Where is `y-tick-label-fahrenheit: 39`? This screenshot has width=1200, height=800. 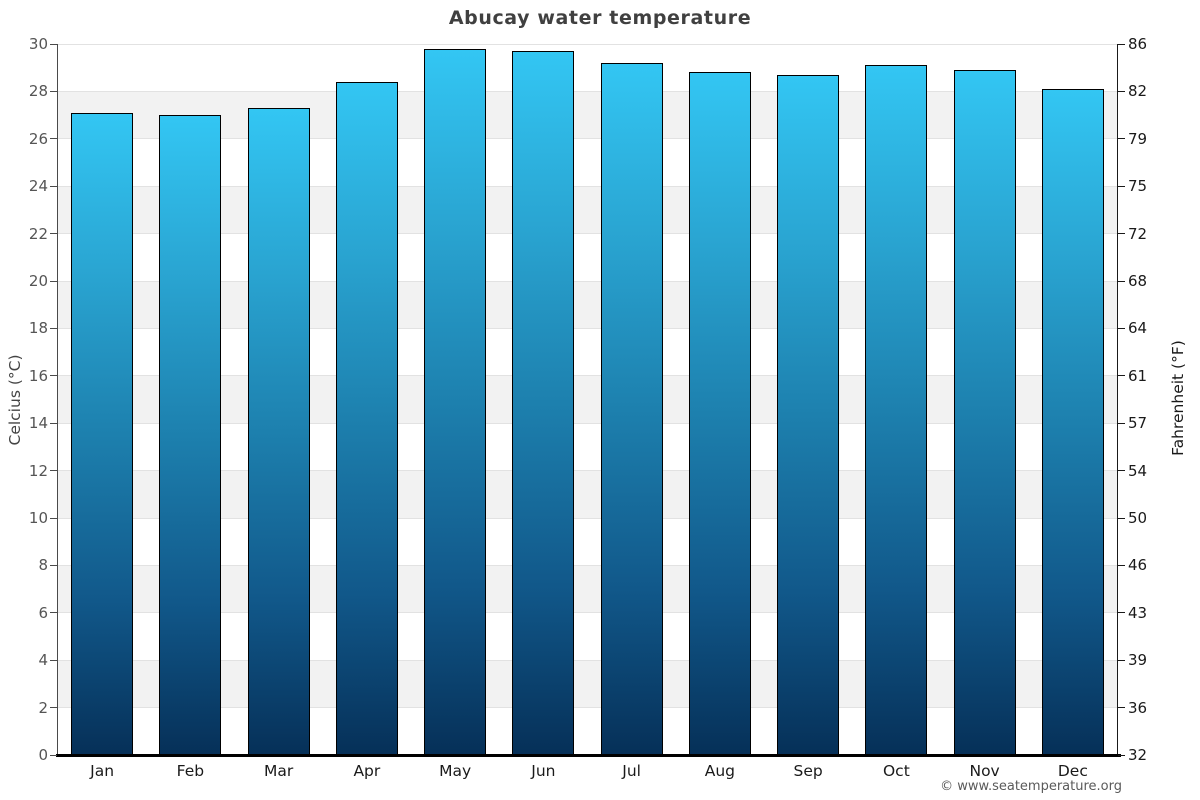
y-tick-label-fahrenheit: 39 is located at coordinates (1138, 660).